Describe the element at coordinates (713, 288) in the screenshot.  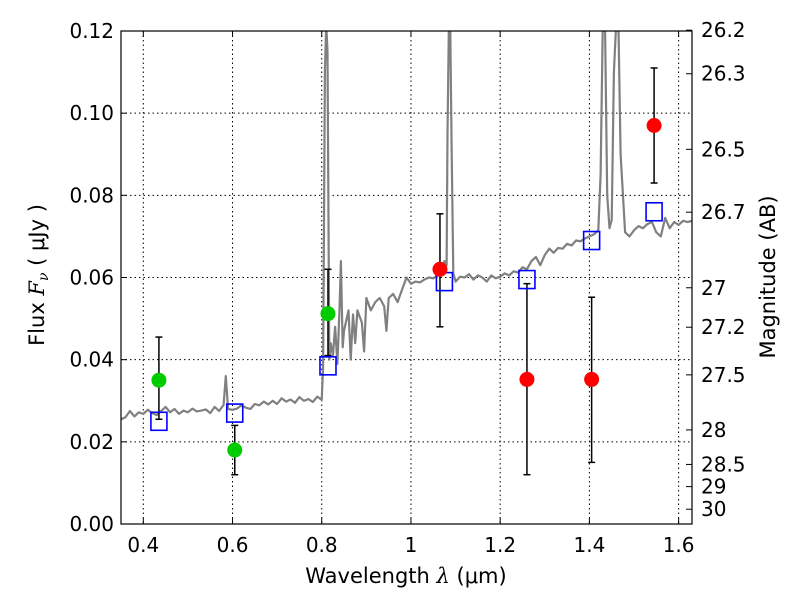
I see `right-tick-label: 27` at that location.